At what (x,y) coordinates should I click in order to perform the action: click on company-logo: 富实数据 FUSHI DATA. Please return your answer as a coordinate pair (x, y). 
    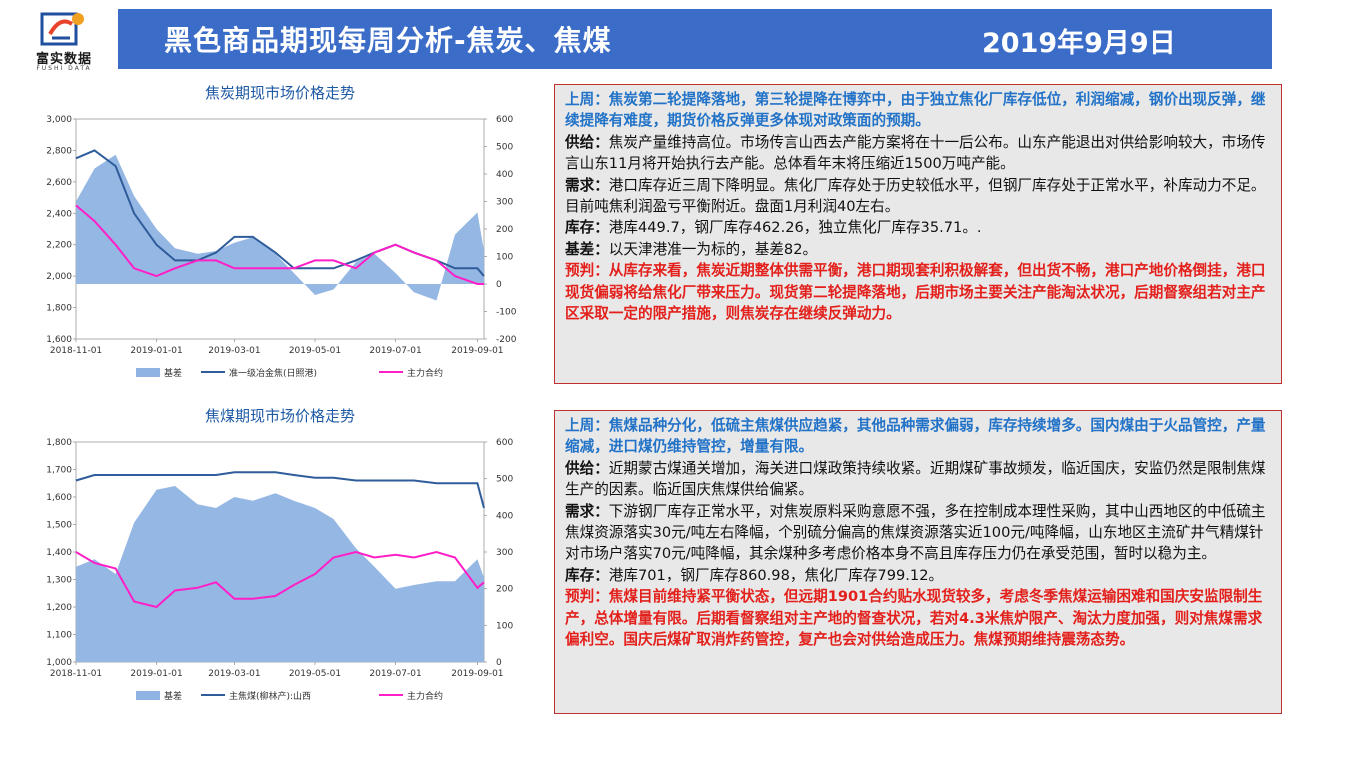
    Looking at the image, I should click on (64, 40).